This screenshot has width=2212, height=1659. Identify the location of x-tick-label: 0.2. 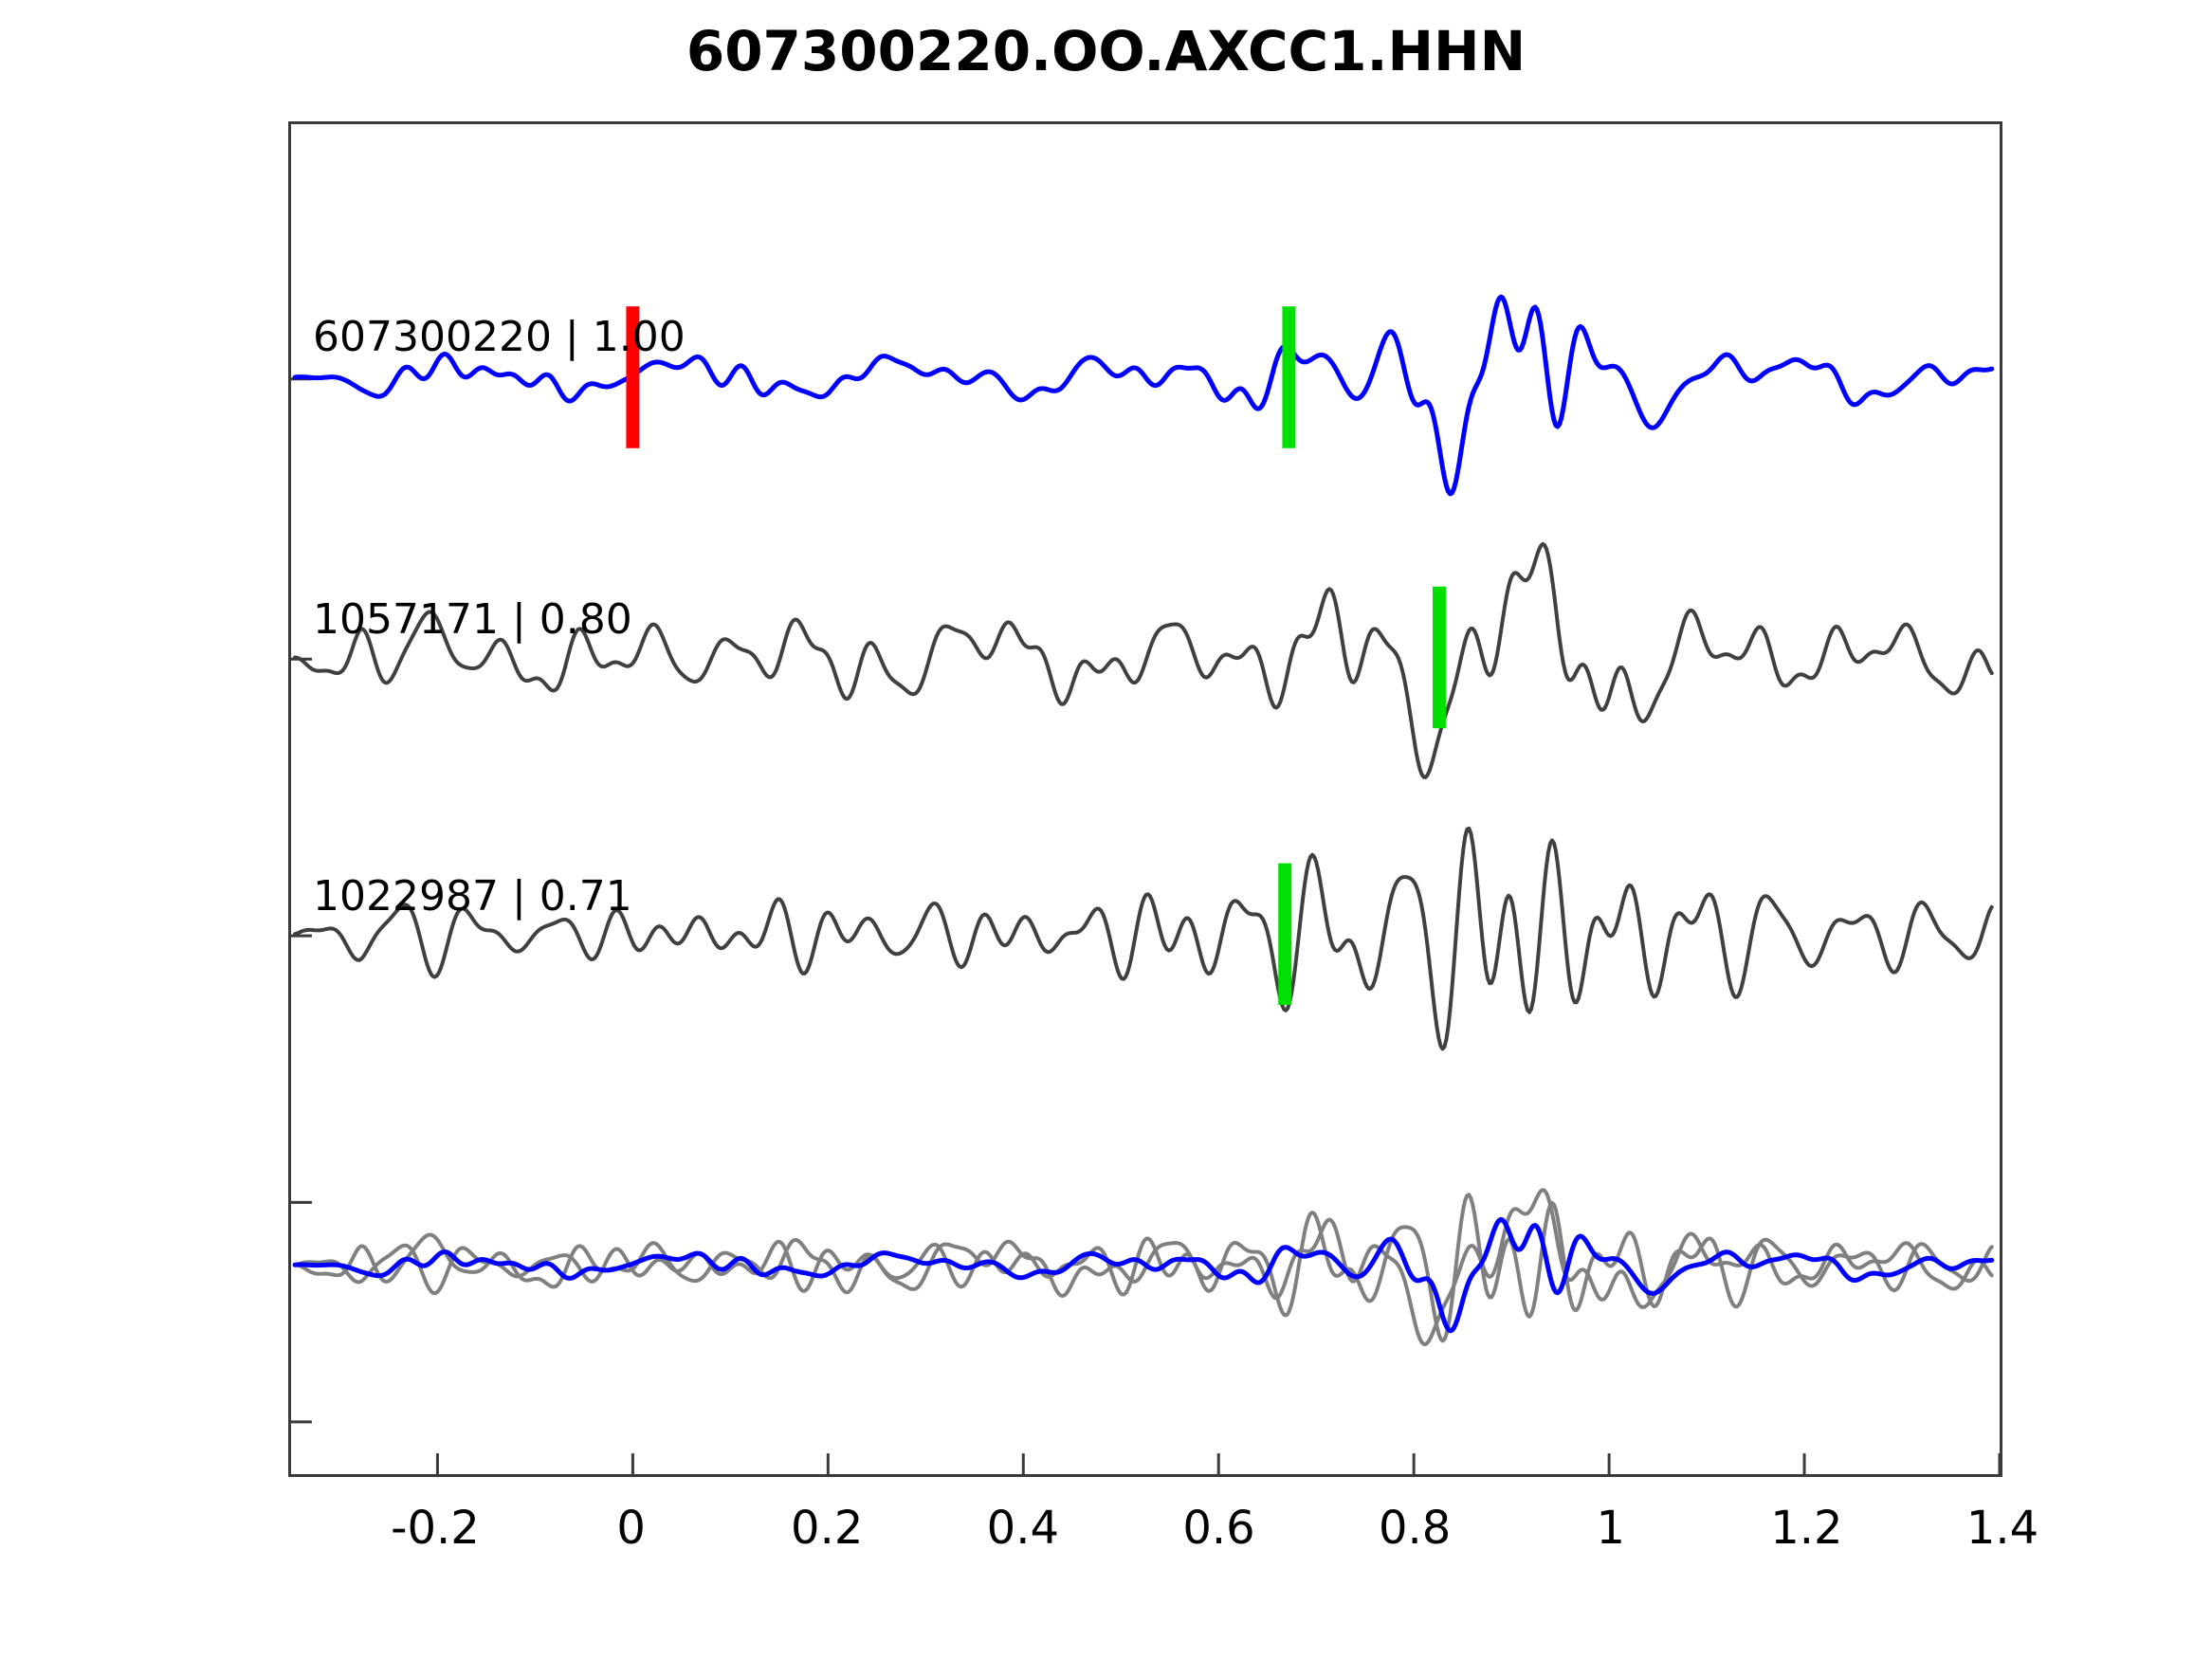
(827, 1528).